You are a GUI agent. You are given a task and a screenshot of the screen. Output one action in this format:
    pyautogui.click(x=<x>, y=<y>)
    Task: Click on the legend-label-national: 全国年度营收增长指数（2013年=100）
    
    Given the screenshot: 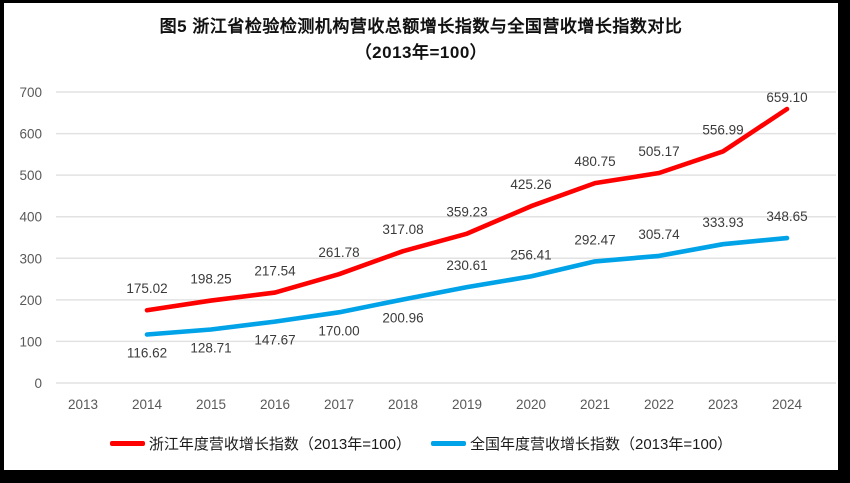 What is the action you would take?
    pyautogui.click(x=601, y=444)
    